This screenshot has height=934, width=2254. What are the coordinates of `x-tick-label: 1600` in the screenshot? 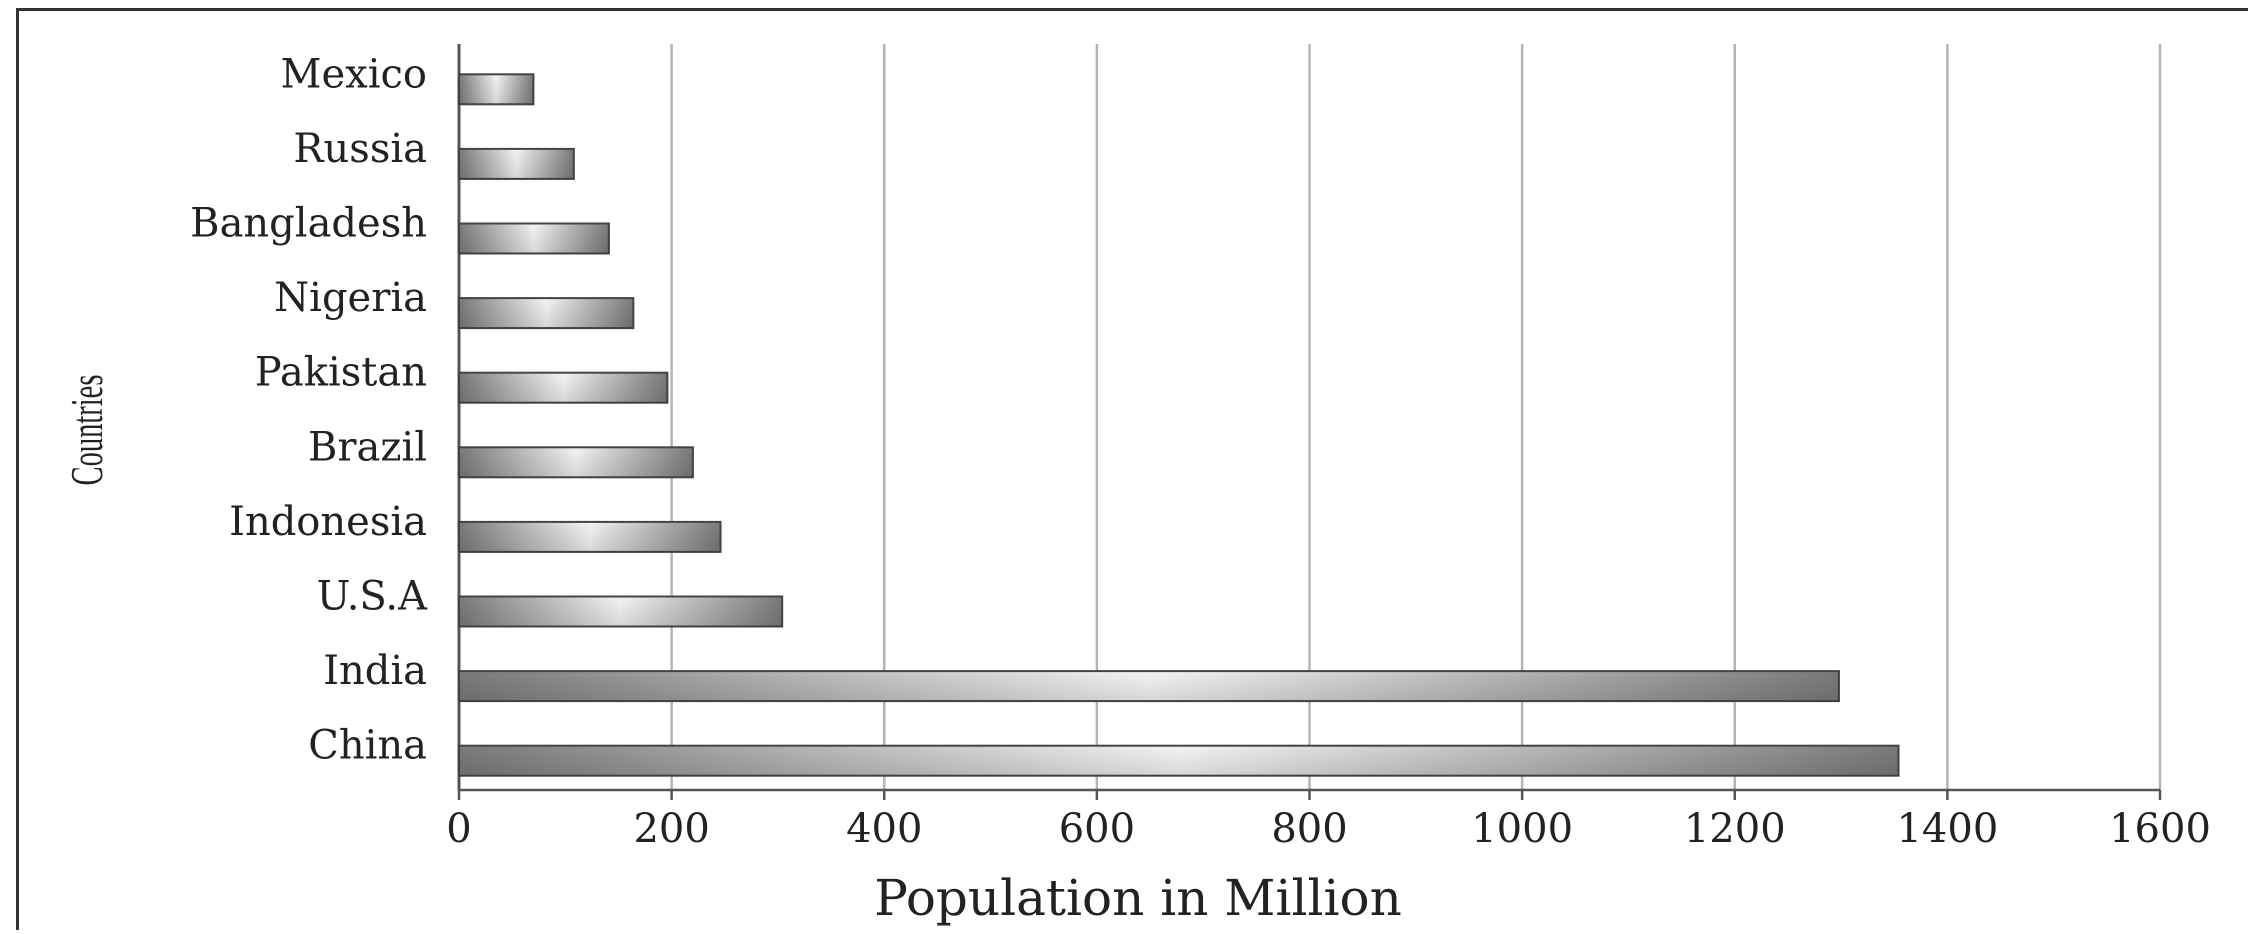 It's located at (2160, 829).